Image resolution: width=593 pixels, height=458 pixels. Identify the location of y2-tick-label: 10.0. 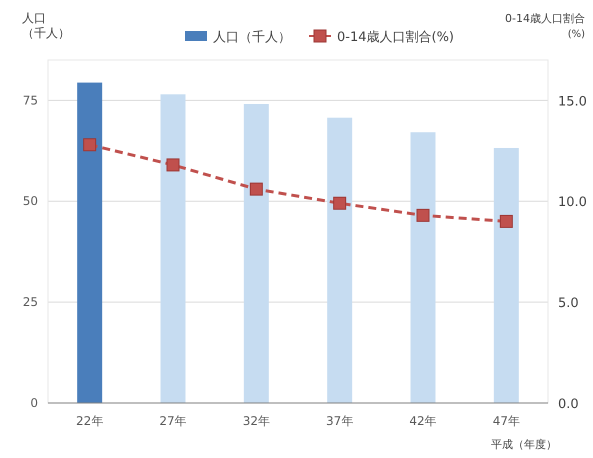
(572, 202).